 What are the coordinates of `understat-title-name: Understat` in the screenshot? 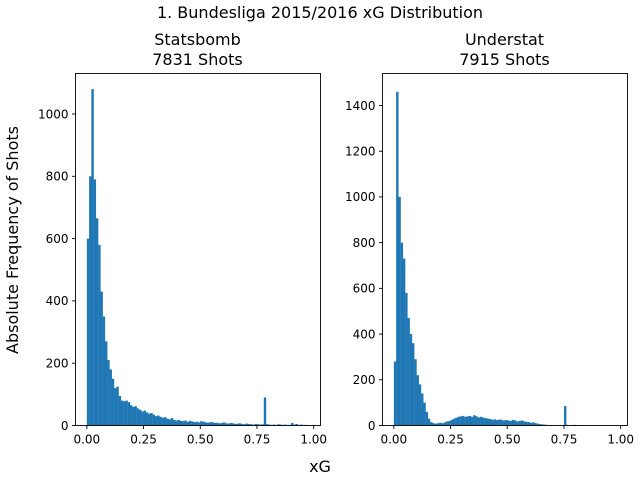 It's located at (504, 39).